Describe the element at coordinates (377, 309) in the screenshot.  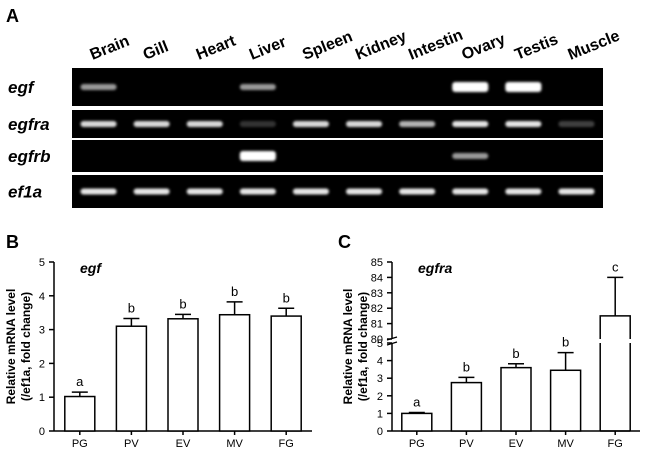
I see `y-tick-label: 82` at that location.